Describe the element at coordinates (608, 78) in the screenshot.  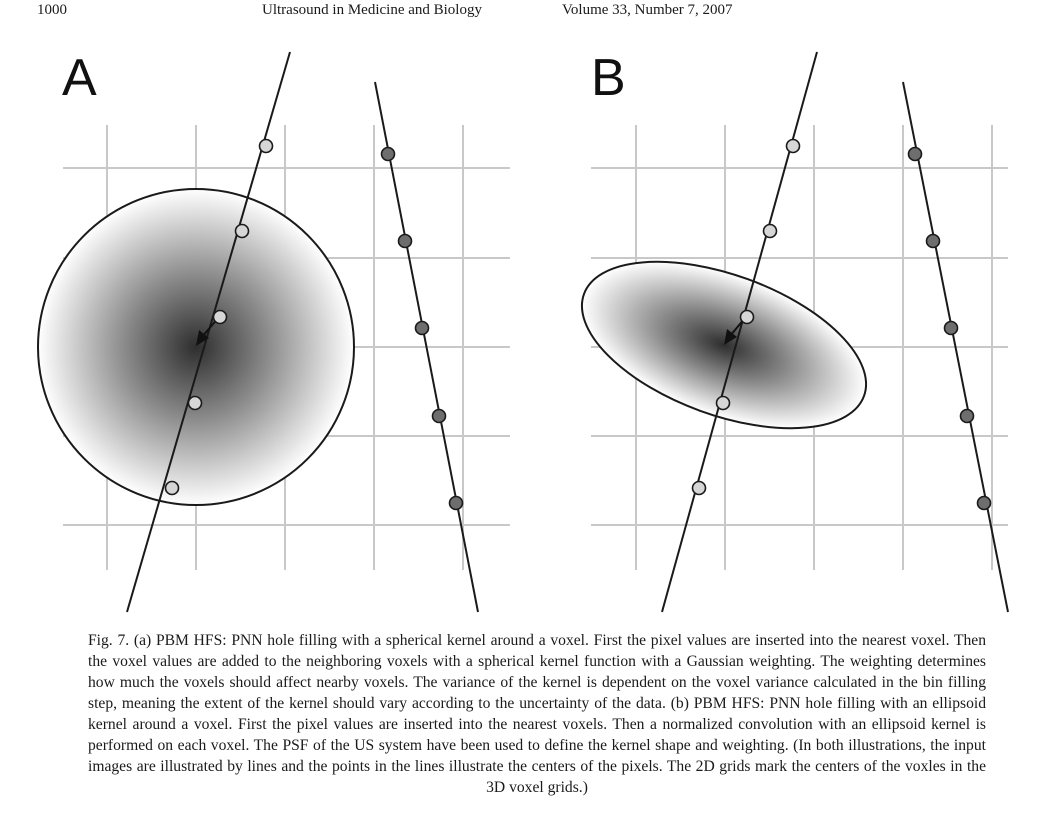
I see `panel-label-b: B` at that location.